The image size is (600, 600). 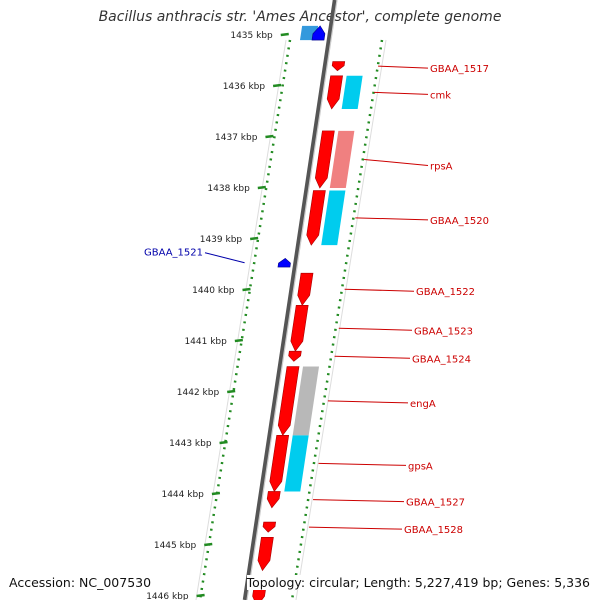 What do you see at coordinates (441, 359) in the screenshot?
I see `gene-label: GBAA_1524` at bounding box center [441, 359].